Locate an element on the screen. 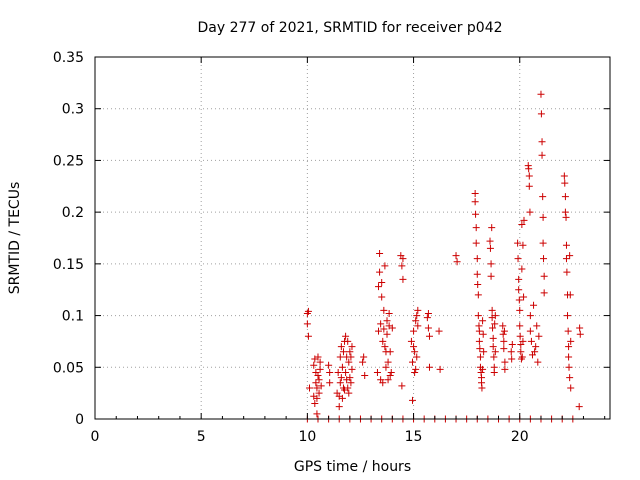 The width and height of the screenshot is (640, 480). y-axis-label: SRMTID / TECUs is located at coordinates (15, 238).